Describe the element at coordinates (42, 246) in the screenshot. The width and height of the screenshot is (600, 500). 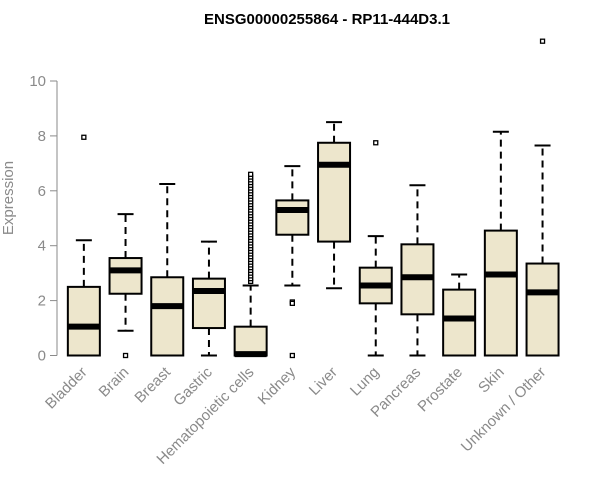
I see `y-tick-label: 4` at that location.